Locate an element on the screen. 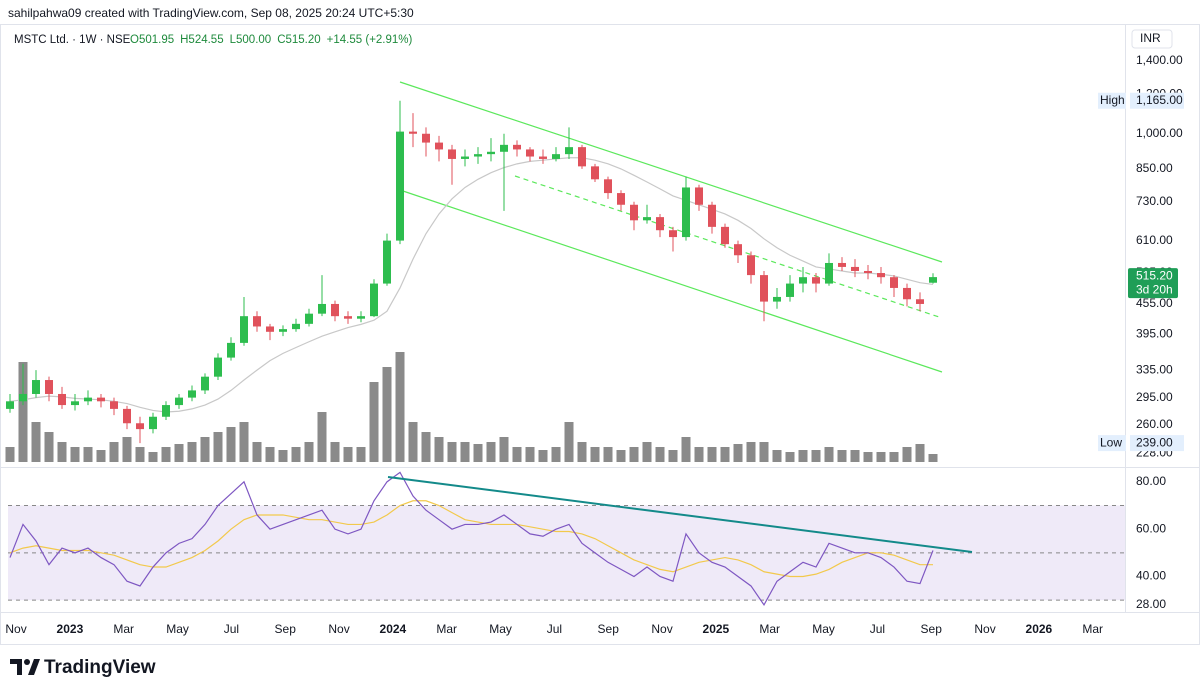 The height and width of the screenshot is (694, 1200). channel-middle is located at coordinates (728, 247).